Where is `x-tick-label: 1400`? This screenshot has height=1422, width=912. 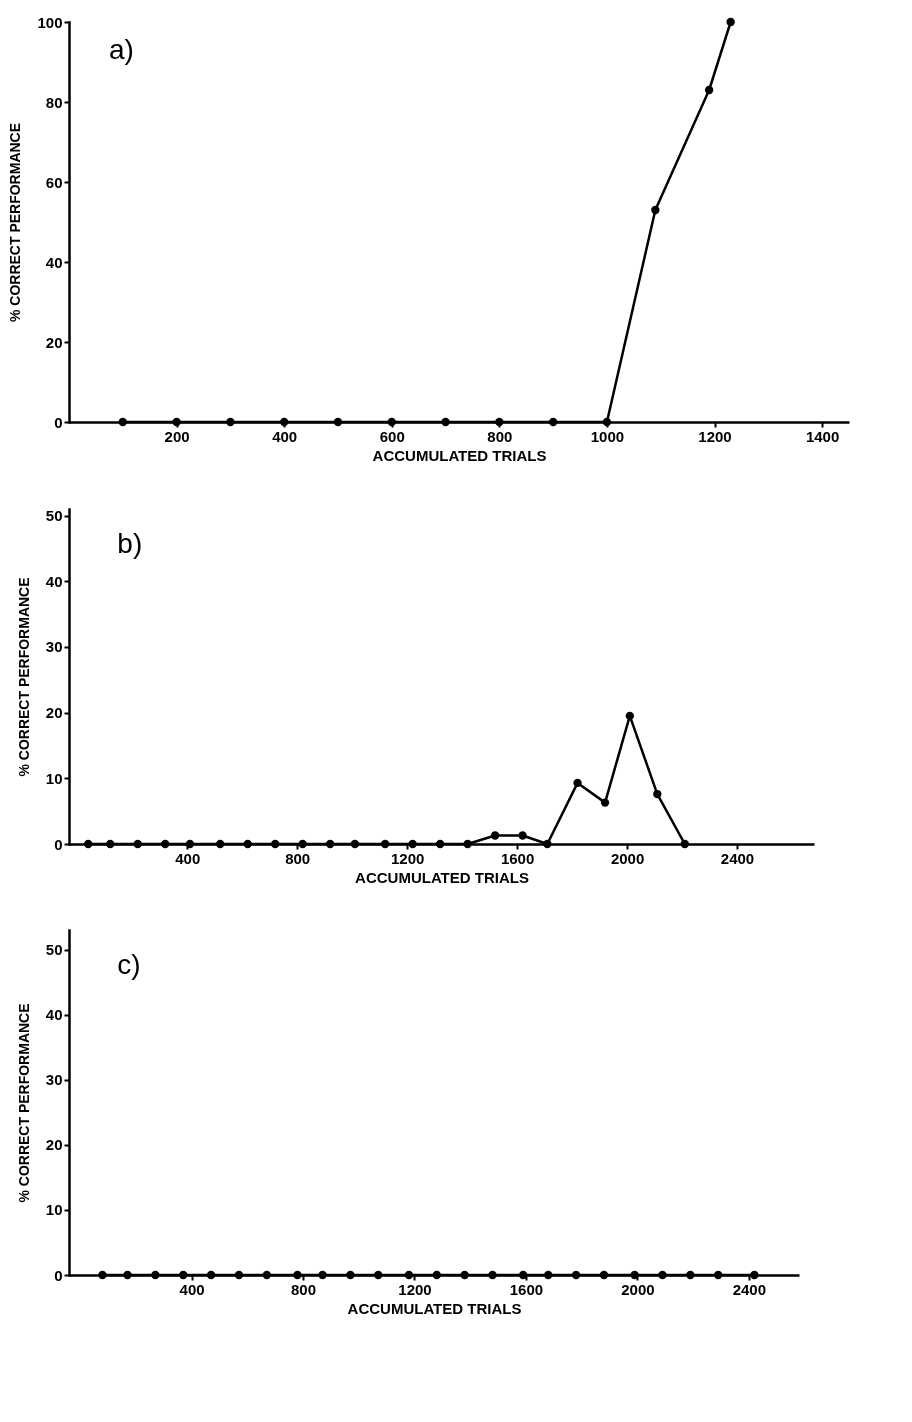 x-tick-label: 1400 is located at coordinates (822, 436).